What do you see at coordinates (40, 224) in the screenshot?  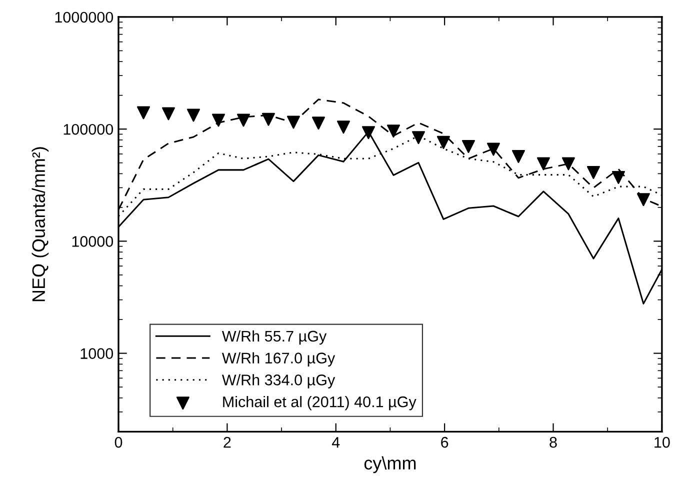 I see `y-axis-title: NEQ (Quanta/mm²)` at bounding box center [40, 224].